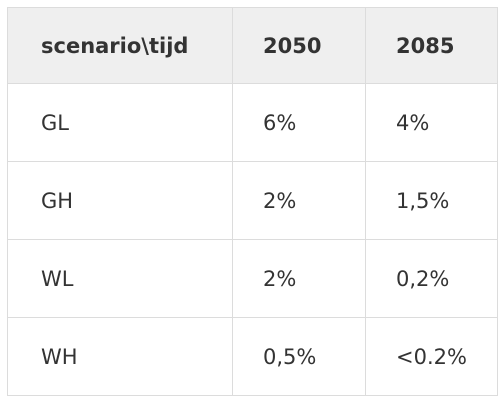 The height and width of the screenshot is (407, 500). What do you see at coordinates (120, 122) in the screenshot?
I see `table-cell: GL` at bounding box center [120, 122].